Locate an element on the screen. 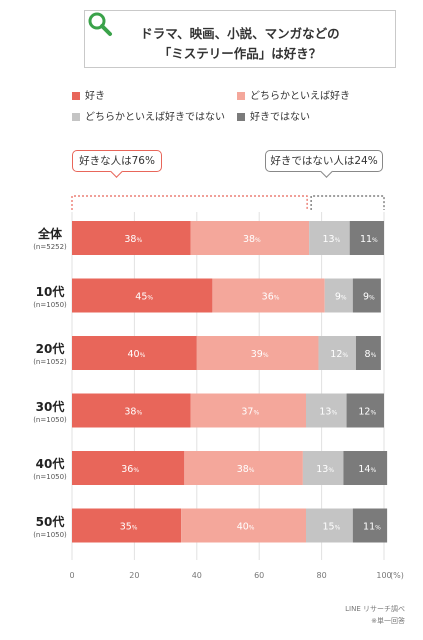 Image resolution: width=423 pixels, height=640 pixels. row-category-label: 40代 is located at coordinates (50, 464).